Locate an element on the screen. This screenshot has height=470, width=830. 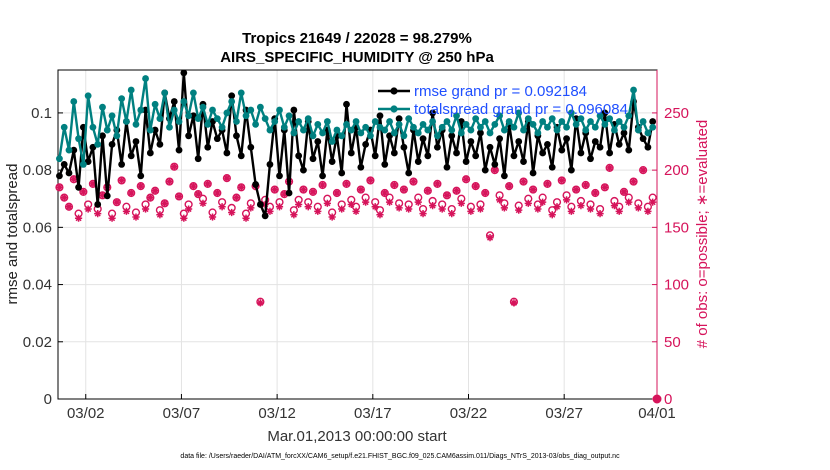
y-tick-label: 0.06 is located at coordinates (37, 227).